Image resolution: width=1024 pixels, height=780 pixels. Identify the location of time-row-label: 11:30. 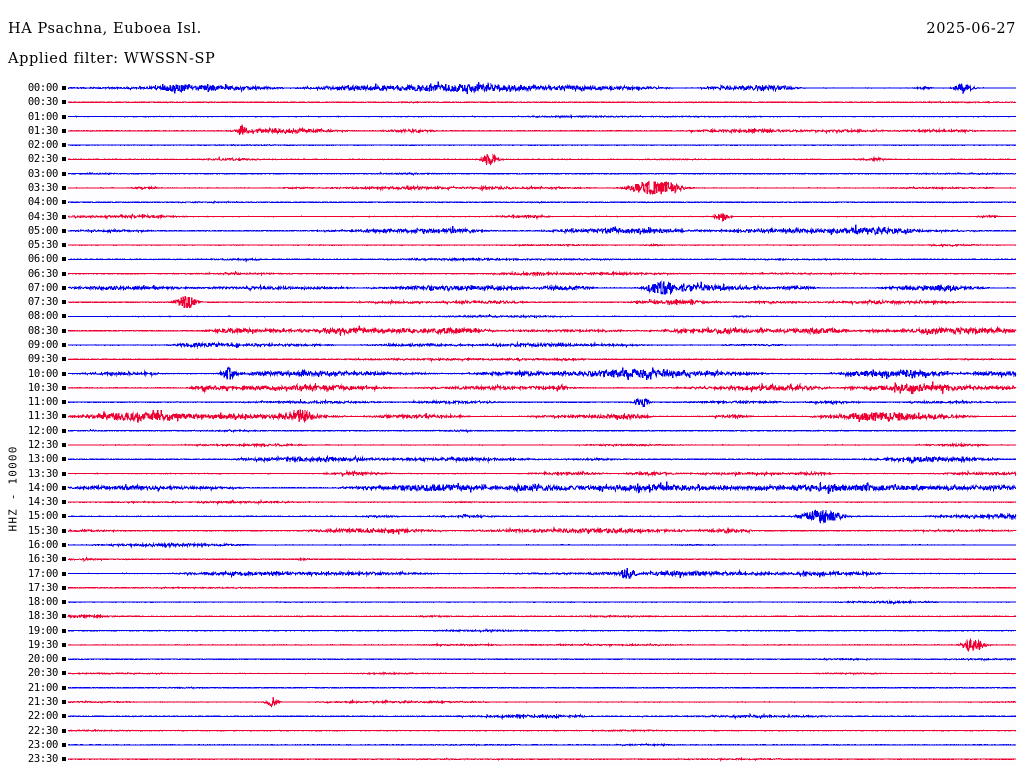
(42, 416).